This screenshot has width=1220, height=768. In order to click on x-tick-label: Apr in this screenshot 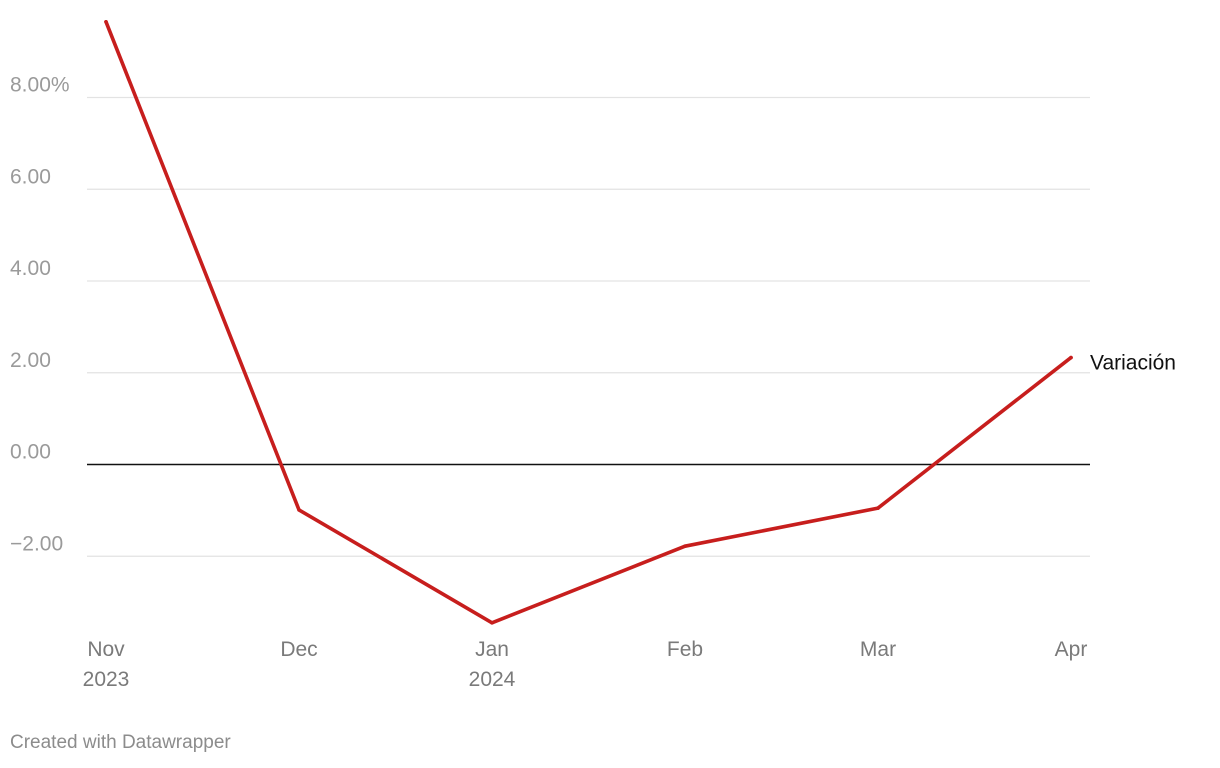, I will do `click(1071, 649)`.